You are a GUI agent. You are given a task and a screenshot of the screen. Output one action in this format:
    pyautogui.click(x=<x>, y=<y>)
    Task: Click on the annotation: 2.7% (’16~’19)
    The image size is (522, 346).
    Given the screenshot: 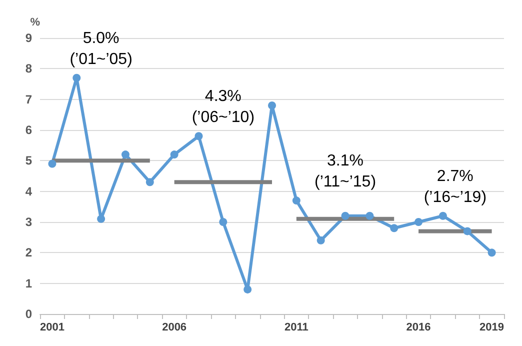 What is the action you would take?
    pyautogui.click(x=455, y=187)
    